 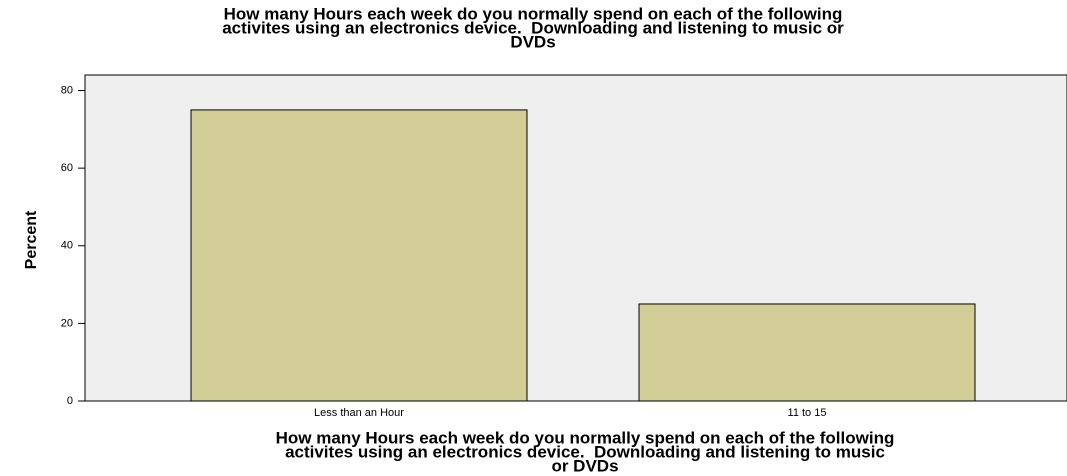 I want to click on bar, so click(x=807, y=352).